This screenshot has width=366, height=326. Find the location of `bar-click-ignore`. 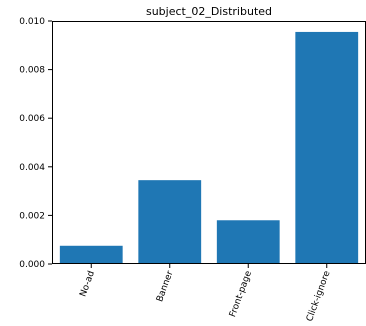

bar-click-ignore is located at coordinates (327, 148).